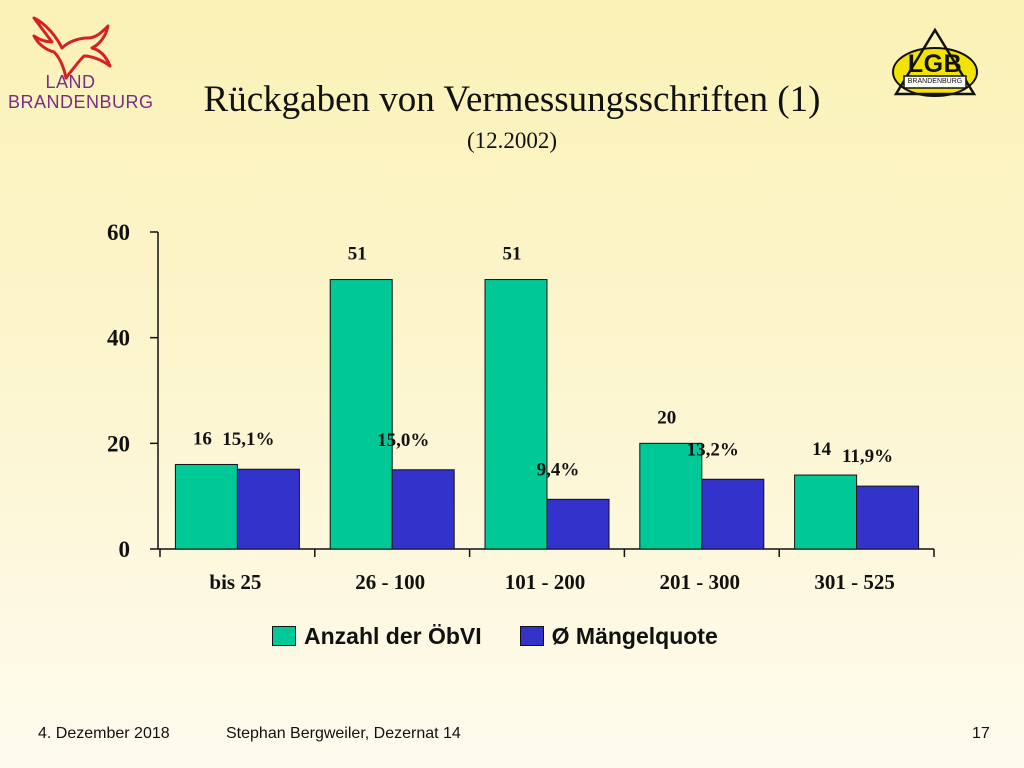  I want to click on data-label-quote: 13,2%, so click(713, 449).